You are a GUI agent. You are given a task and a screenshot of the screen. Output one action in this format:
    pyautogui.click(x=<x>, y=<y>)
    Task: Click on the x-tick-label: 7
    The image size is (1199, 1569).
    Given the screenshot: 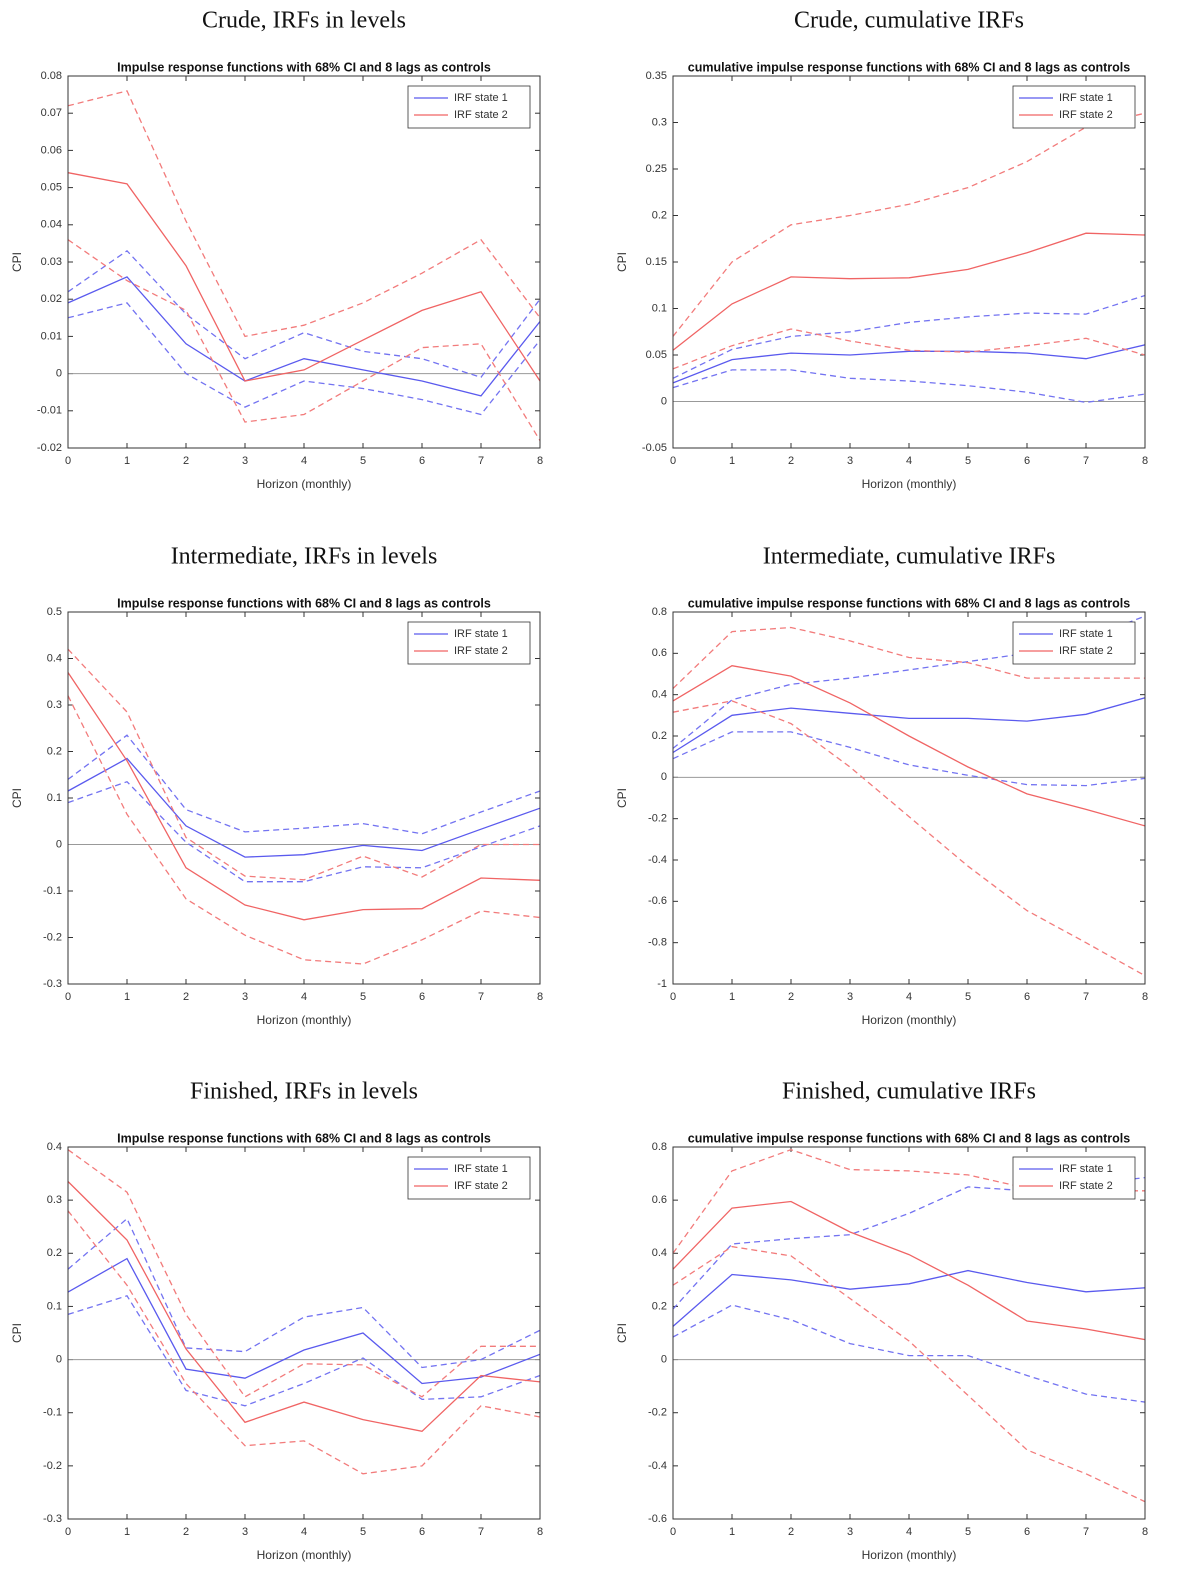 What is the action you would take?
    pyautogui.click(x=481, y=1532)
    